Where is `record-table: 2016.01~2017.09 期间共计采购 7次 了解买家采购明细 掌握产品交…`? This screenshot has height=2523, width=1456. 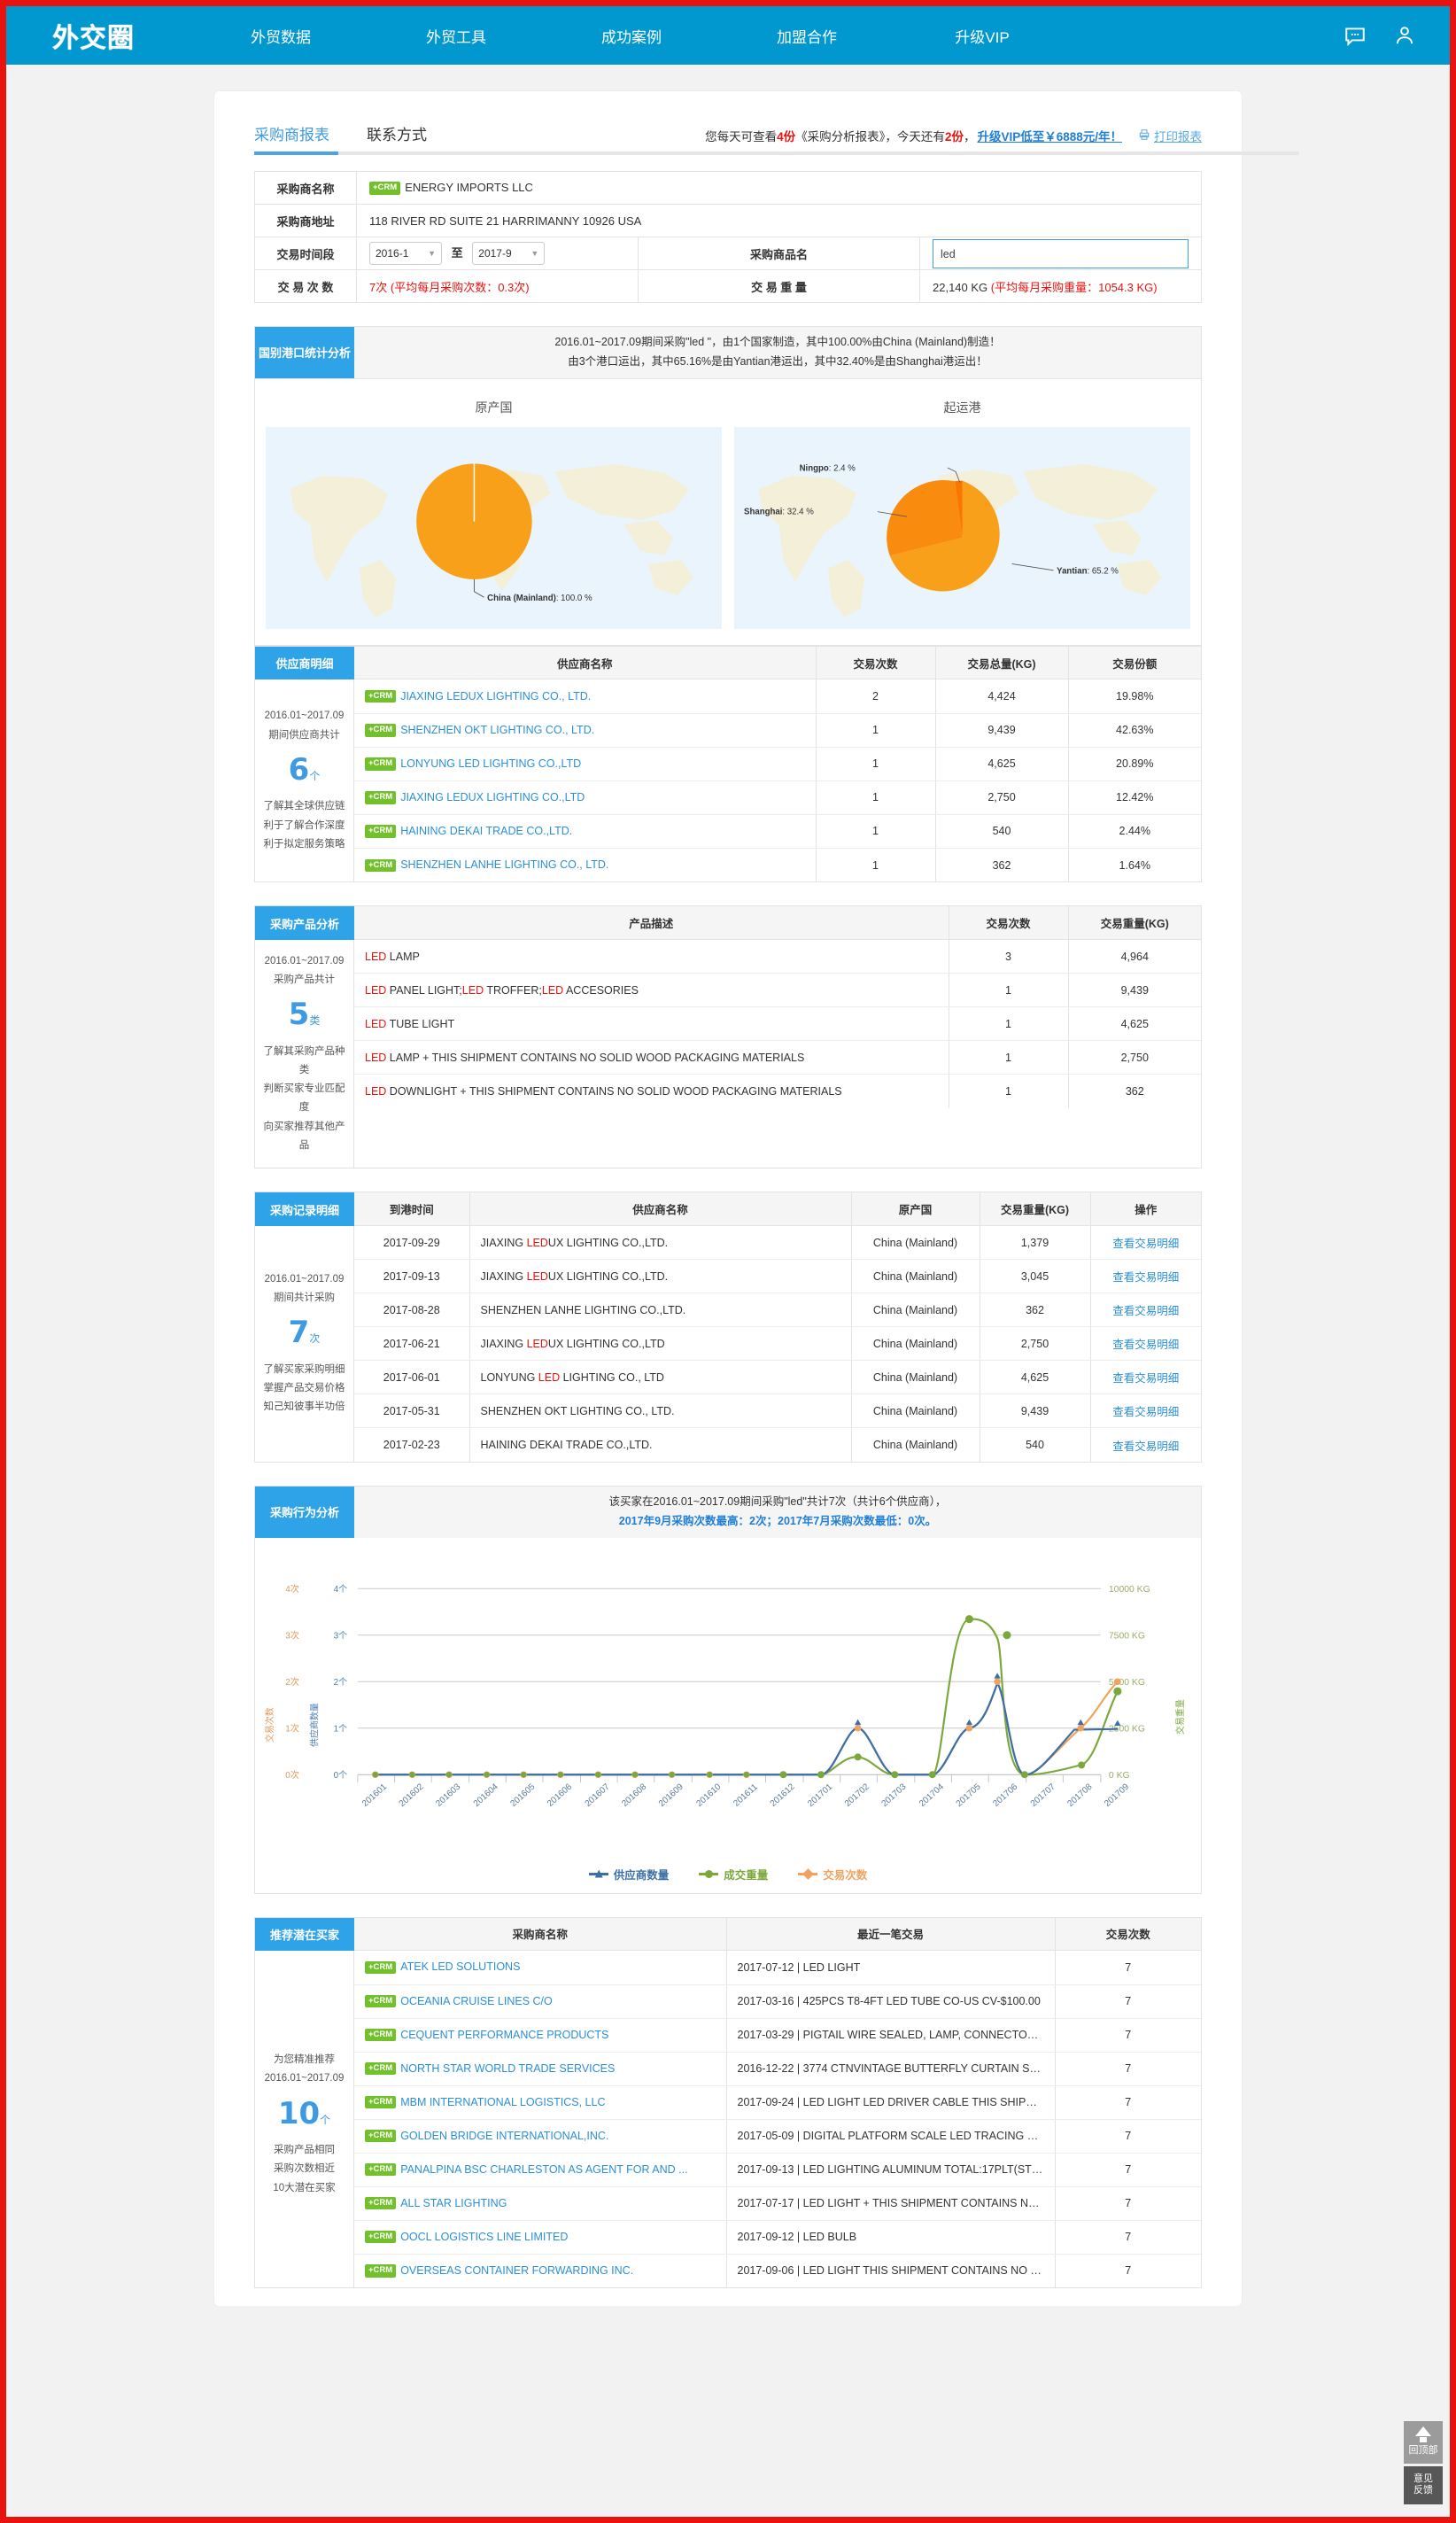 record-table: 2016.01~2017.09 期间共计采购 7次 了解买家采购明细 掌握产品交… is located at coordinates (728, 1344).